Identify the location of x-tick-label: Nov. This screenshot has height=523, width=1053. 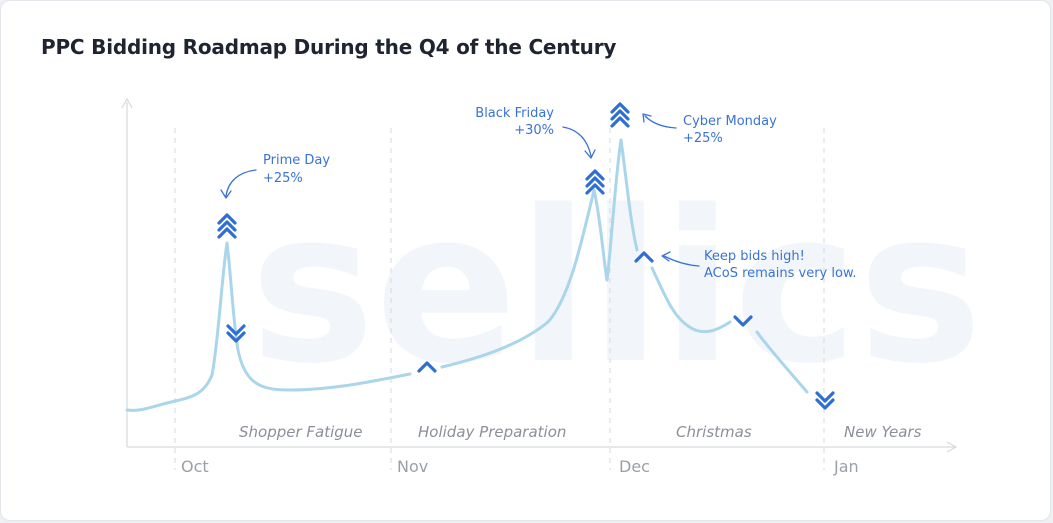
(412, 466).